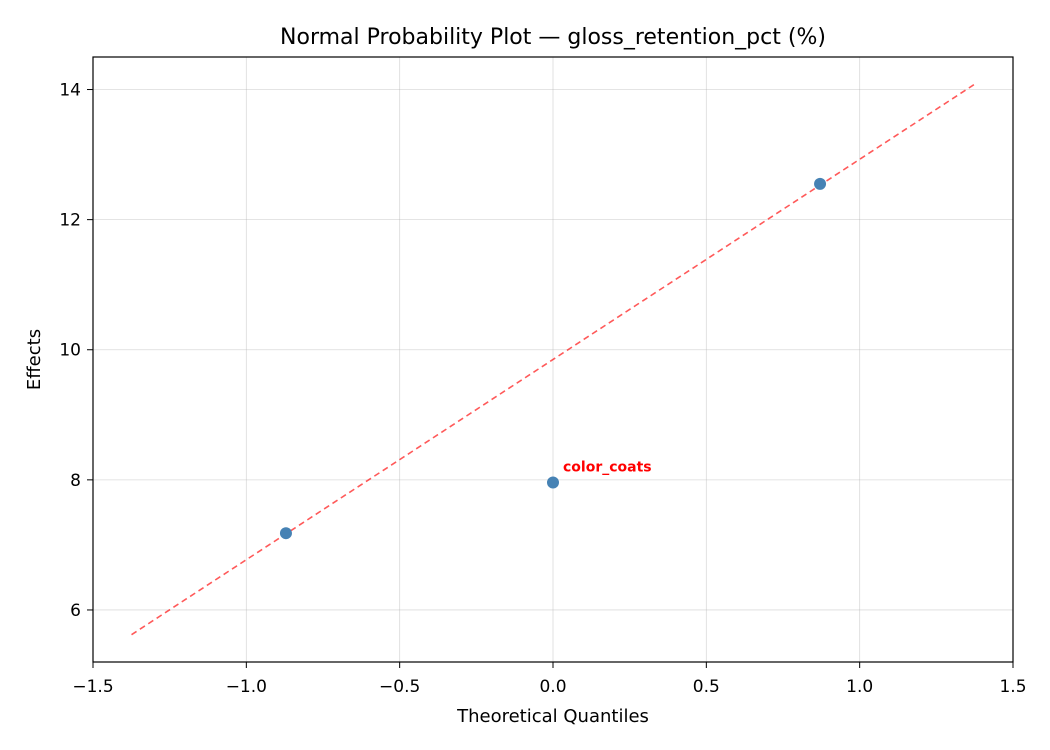  Describe the element at coordinates (75, 481) in the screenshot. I see `y-tick-label: 8` at that location.